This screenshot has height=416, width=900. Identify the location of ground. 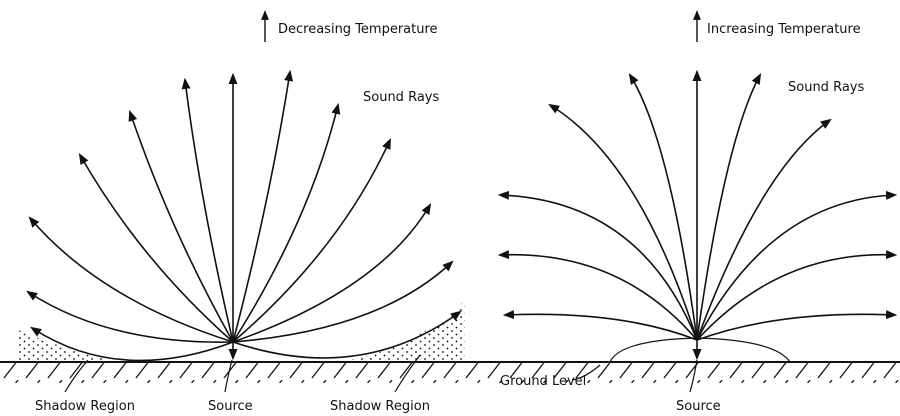
(450, 372).